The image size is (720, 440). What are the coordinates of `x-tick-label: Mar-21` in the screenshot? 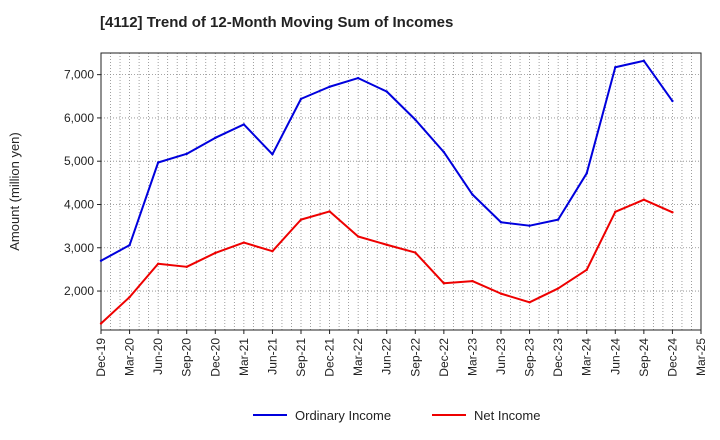 It's located at (244, 357).